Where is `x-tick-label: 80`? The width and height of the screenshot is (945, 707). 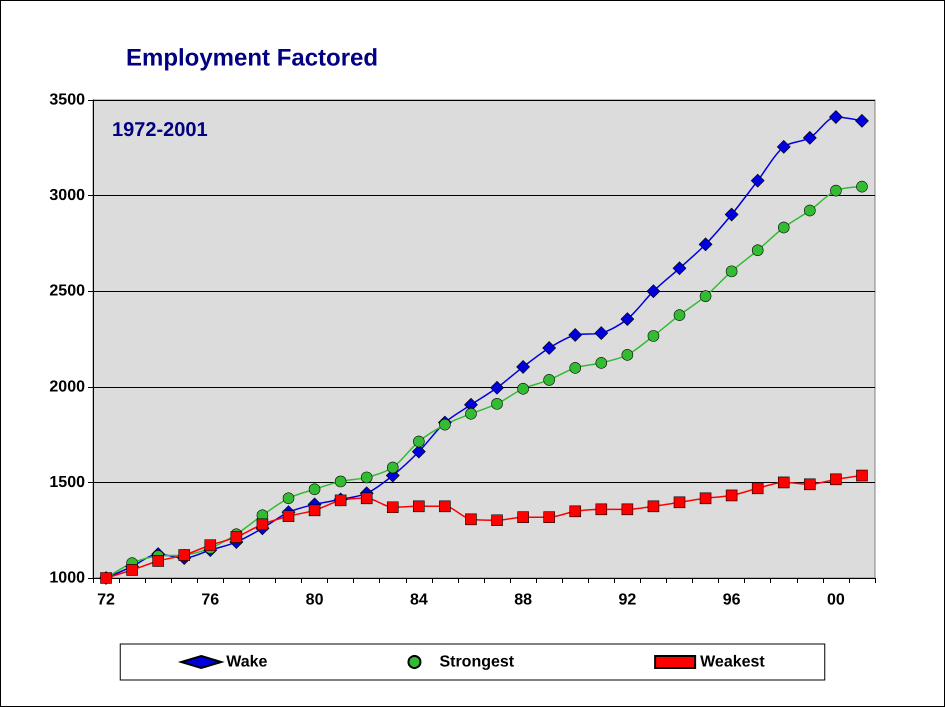
x-tick-label: 80 is located at coordinates (315, 600).